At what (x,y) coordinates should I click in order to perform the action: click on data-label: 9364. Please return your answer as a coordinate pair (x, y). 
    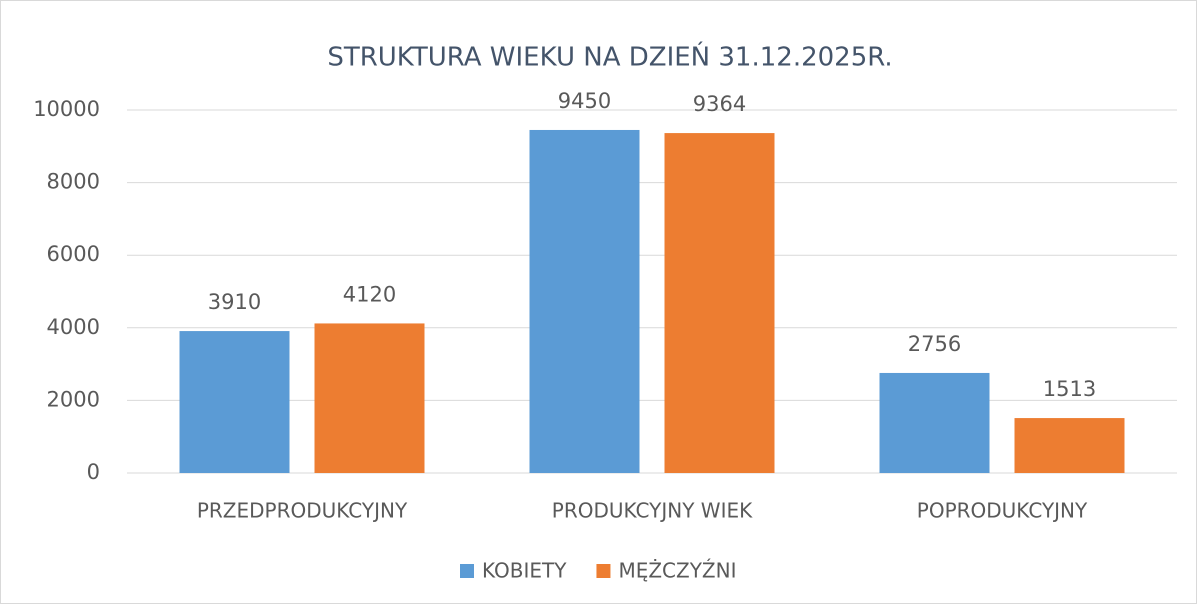
    Looking at the image, I should click on (719, 104).